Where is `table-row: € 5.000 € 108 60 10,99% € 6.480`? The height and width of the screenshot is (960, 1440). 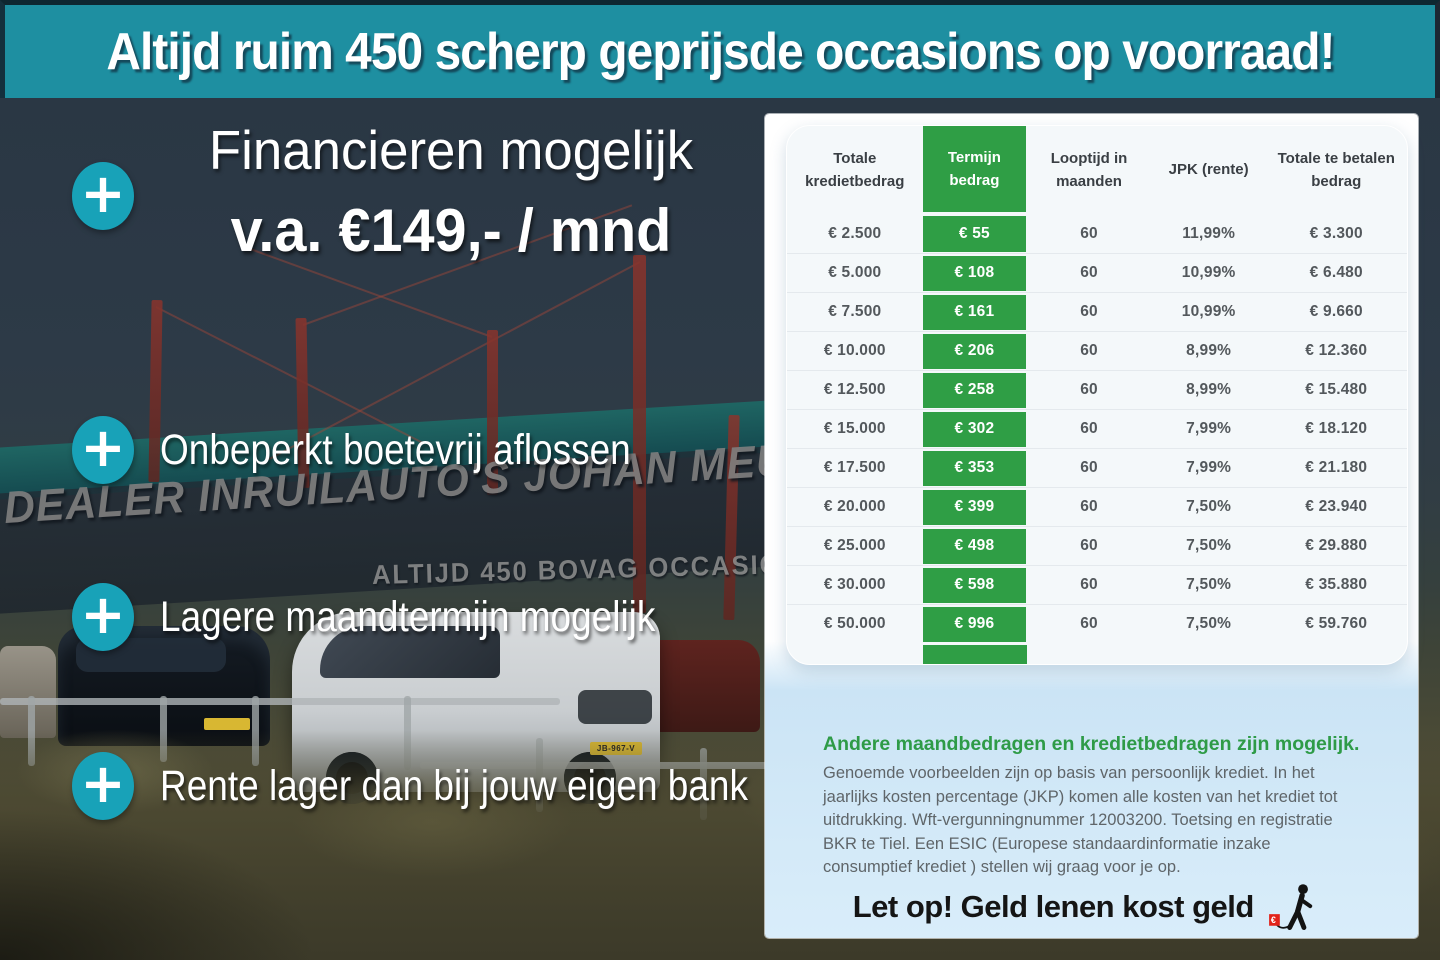
table-row: € 5.000 € 108 60 10,99% € 6.480 is located at coordinates (1097, 272).